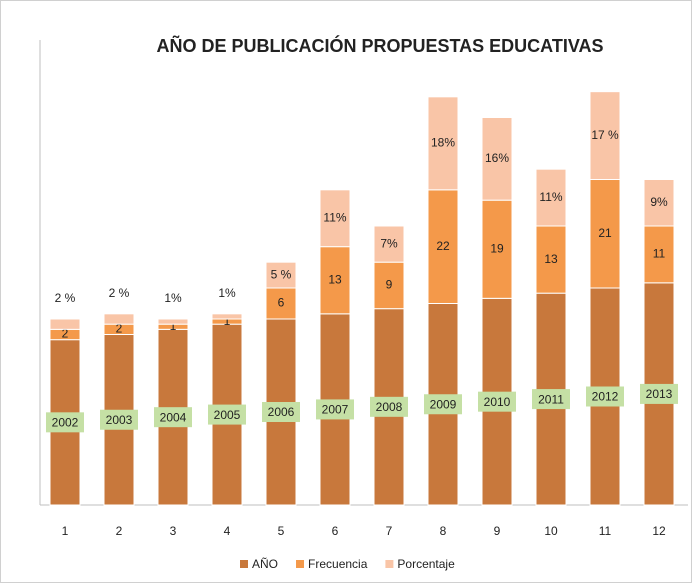  I want to click on data-label: 7%, so click(389, 243).